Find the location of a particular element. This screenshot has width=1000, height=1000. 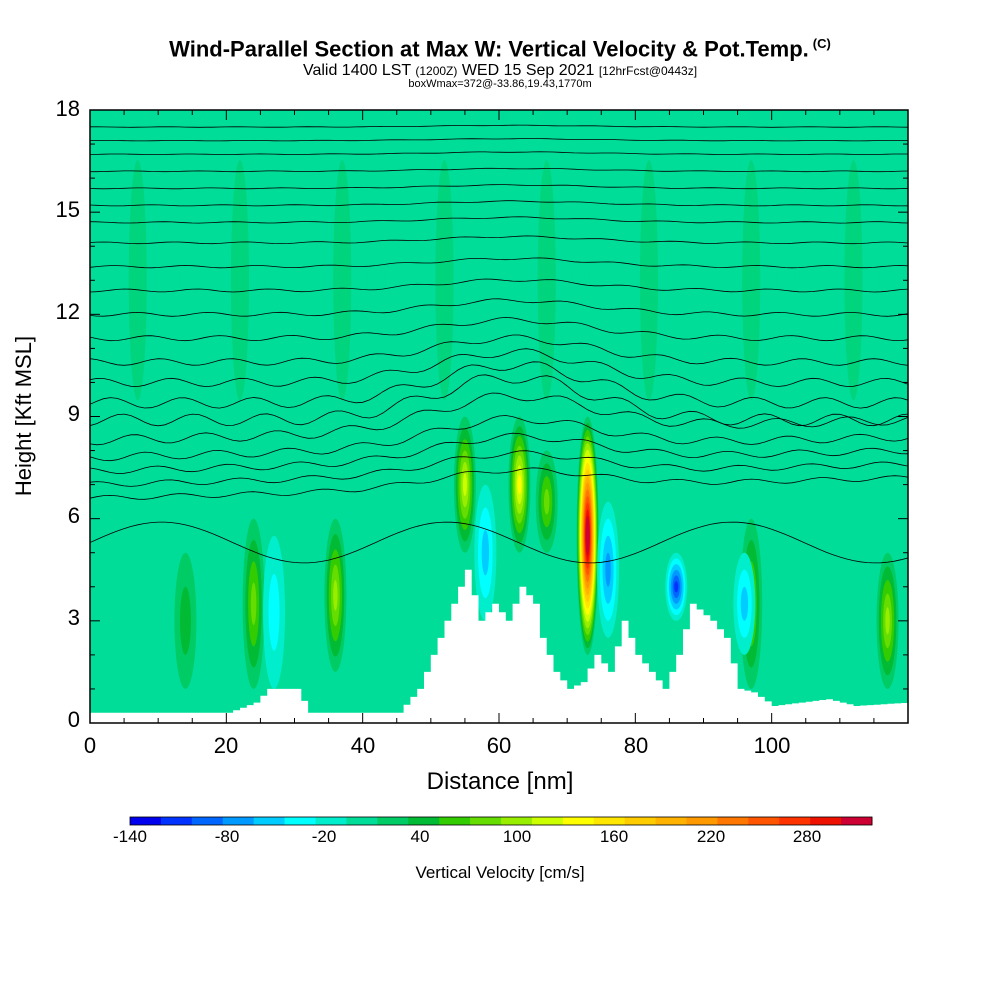

colorbar-tick-label: 280 is located at coordinates (807, 836).